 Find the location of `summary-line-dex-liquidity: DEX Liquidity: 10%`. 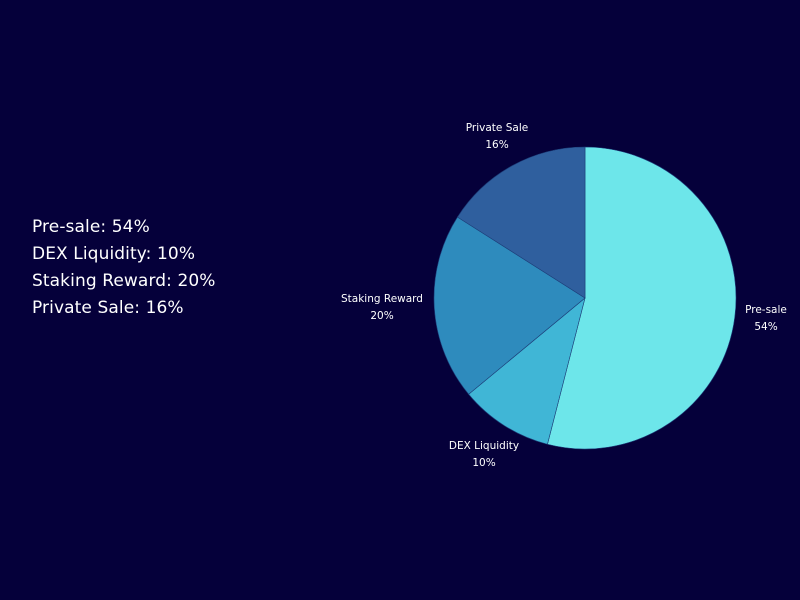

summary-line-dex-liquidity: DEX Liquidity: 10% is located at coordinates (114, 254).